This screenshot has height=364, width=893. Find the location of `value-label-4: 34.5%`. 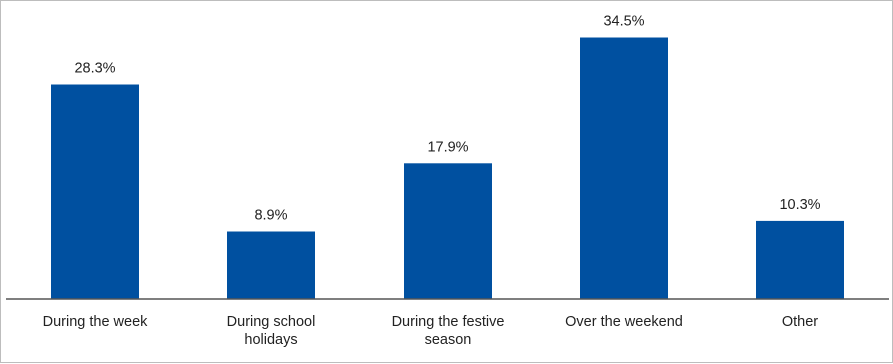

value-label-4: 34.5% is located at coordinates (623, 22).